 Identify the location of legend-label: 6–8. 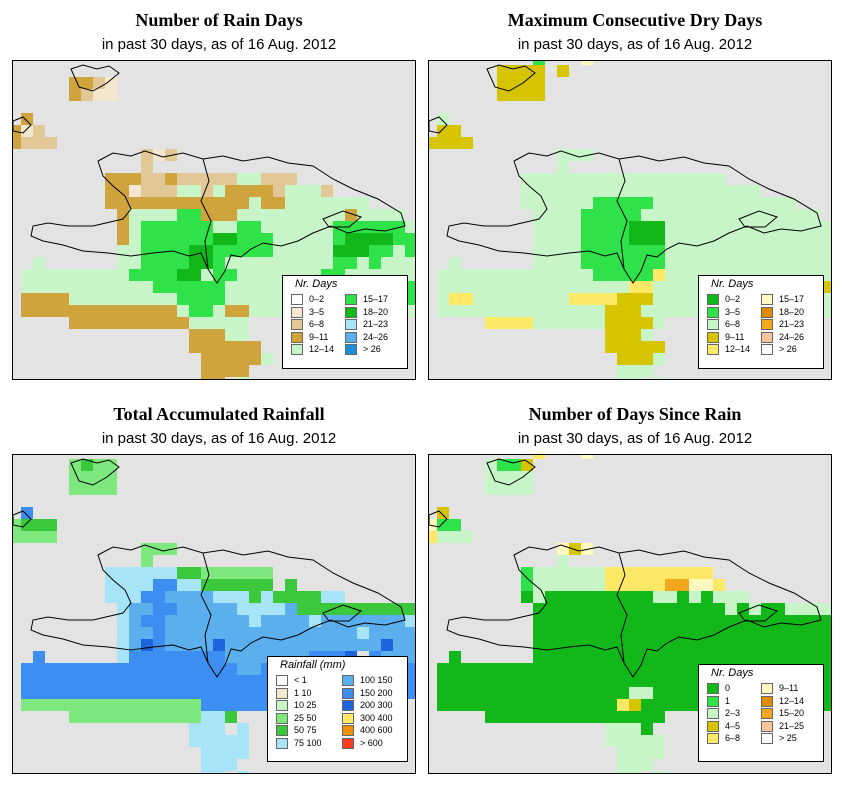
(317, 324).